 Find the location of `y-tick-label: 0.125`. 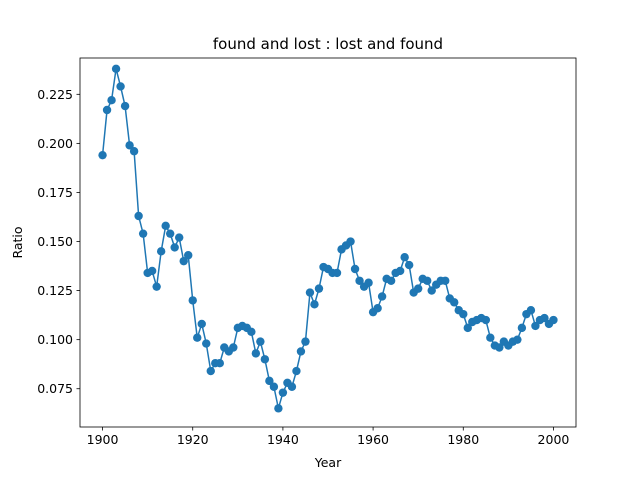

y-tick-label: 0.125 is located at coordinates (55, 290).